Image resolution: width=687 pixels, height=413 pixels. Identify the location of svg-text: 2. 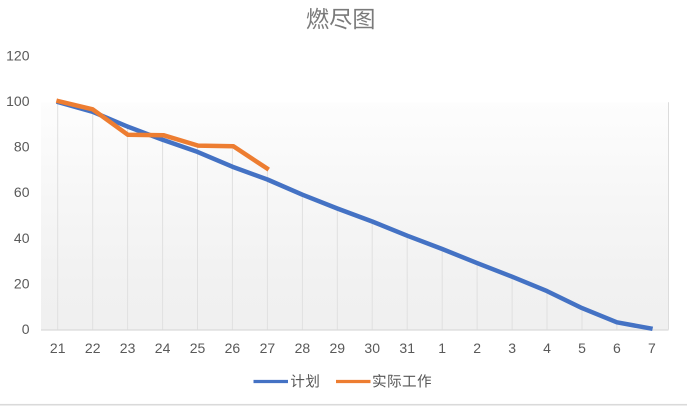
(477, 348).